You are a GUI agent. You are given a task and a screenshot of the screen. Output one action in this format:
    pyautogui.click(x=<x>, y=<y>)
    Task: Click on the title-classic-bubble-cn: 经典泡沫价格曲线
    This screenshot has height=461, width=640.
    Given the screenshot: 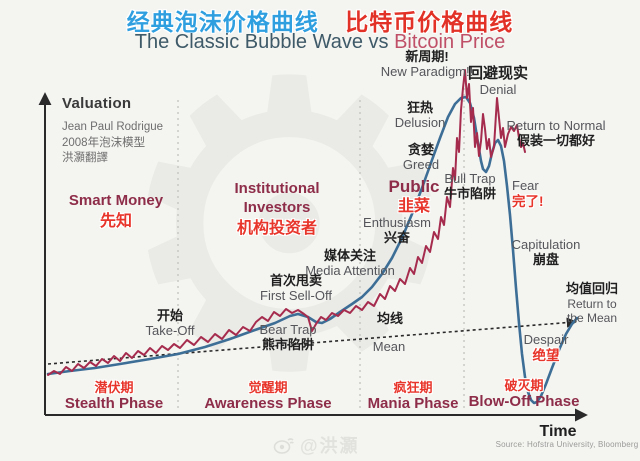 What is the action you would take?
    pyautogui.click(x=222, y=22)
    